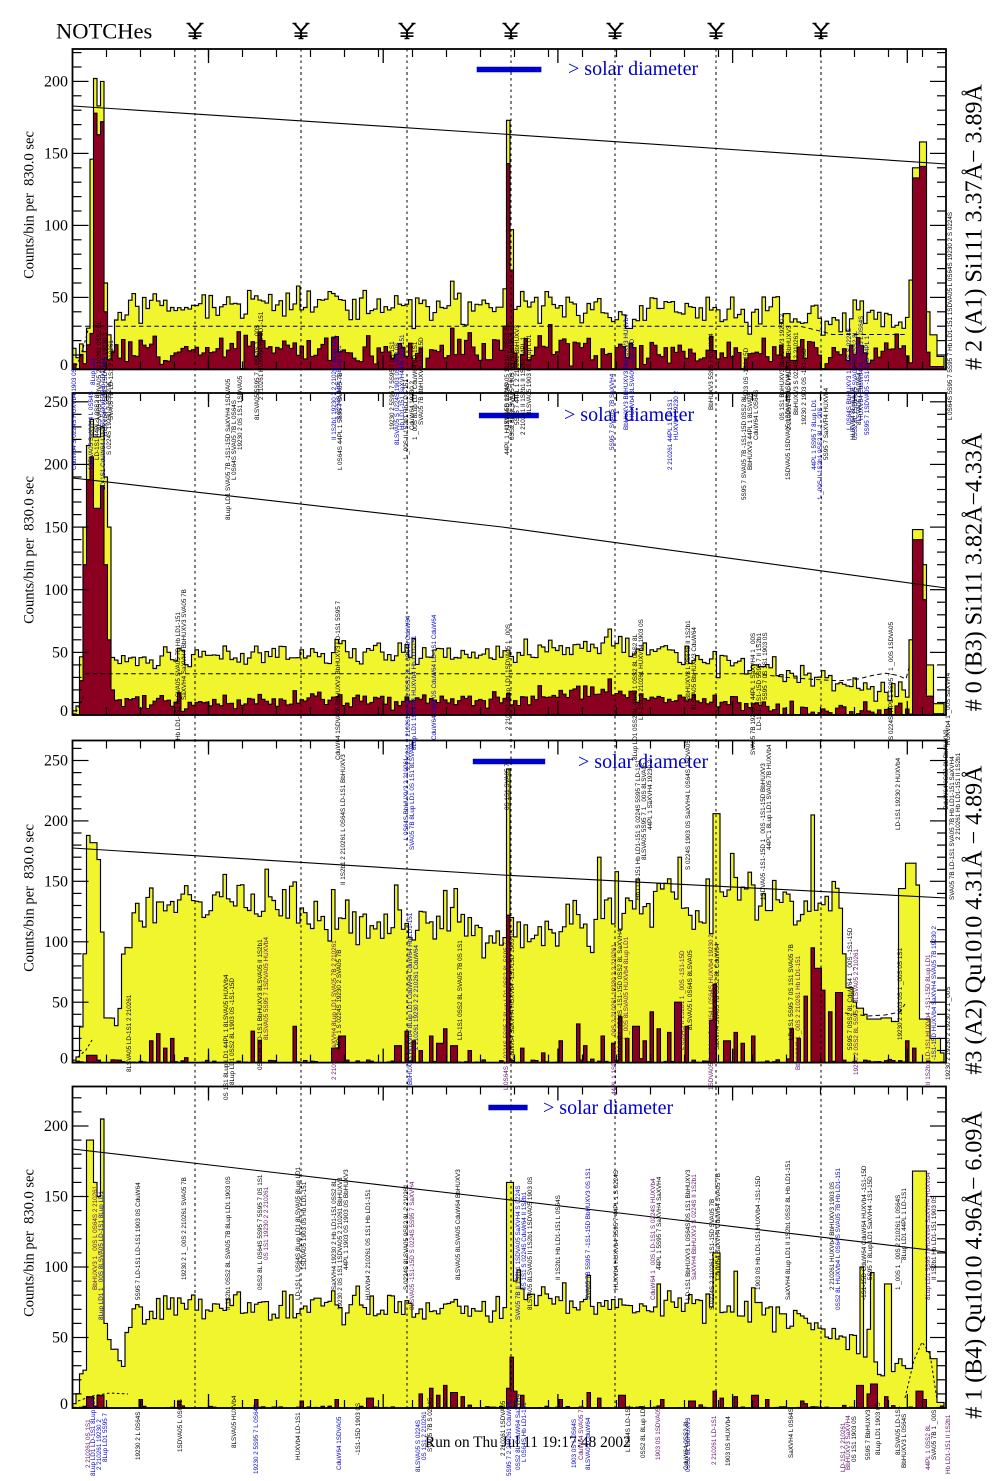 The height and width of the screenshot is (1481, 1004). Describe the element at coordinates (688, 805) in the screenshot. I see `svg-text:S 0224S 1903 0S SaXVH4 L 0S64S: S 0224S 1903 0S SaXVH4 L 0S64S 1SDVA05` at that location.